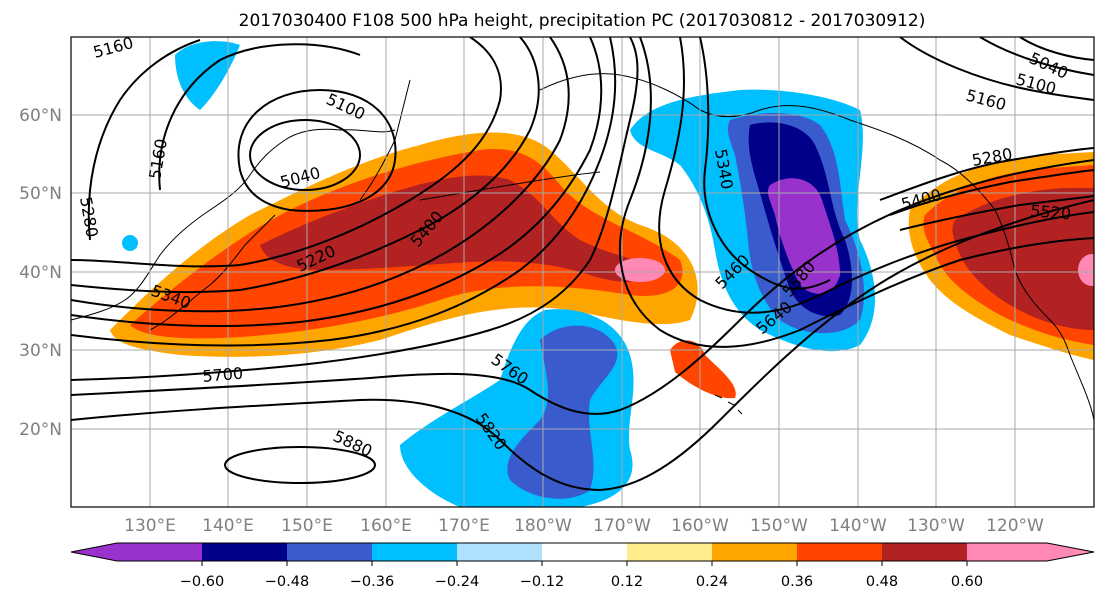 The image size is (1105, 601). What do you see at coordinates (464, 526) in the screenshot?
I see `lon-label-170e: 170°E` at bounding box center [464, 526].